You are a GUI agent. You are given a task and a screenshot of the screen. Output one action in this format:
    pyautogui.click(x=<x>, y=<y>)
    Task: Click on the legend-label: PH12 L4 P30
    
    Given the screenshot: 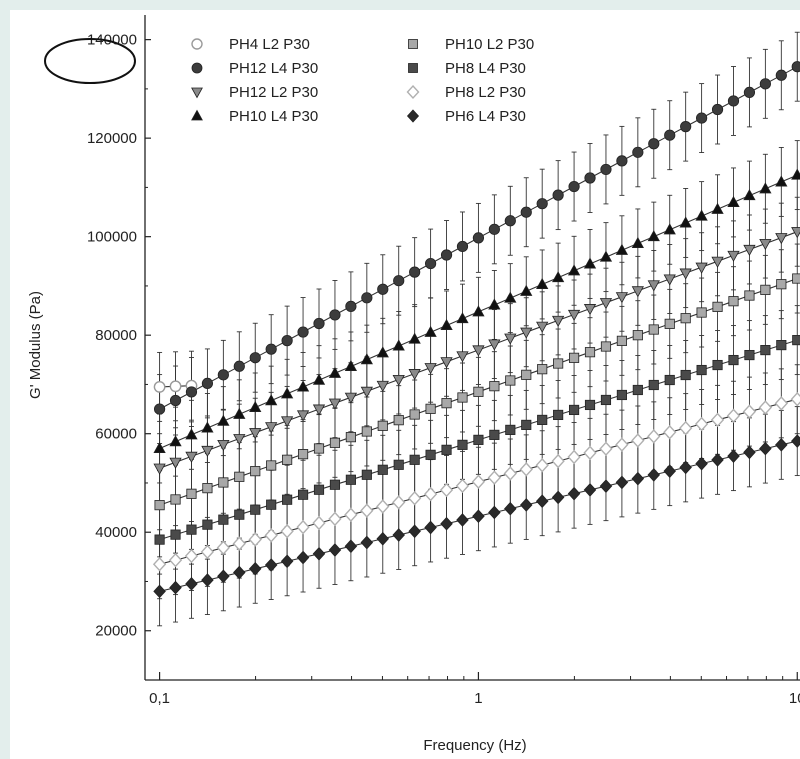 What is the action you would take?
    pyautogui.click(x=273, y=68)
    